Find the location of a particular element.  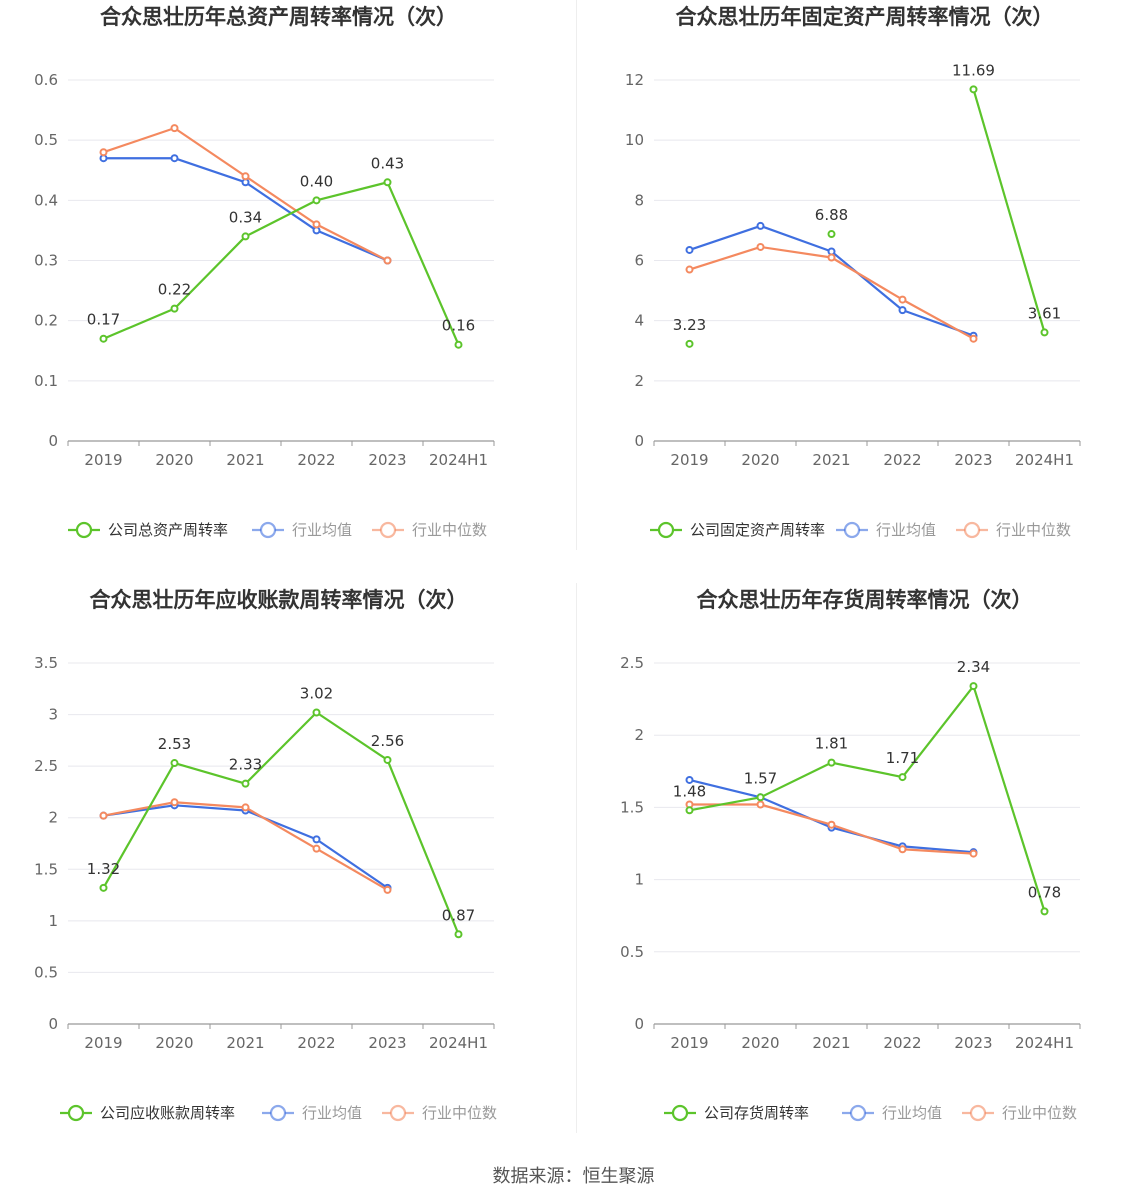

legend-item-company: 公司存货周转率 is located at coordinates (736, 1113).